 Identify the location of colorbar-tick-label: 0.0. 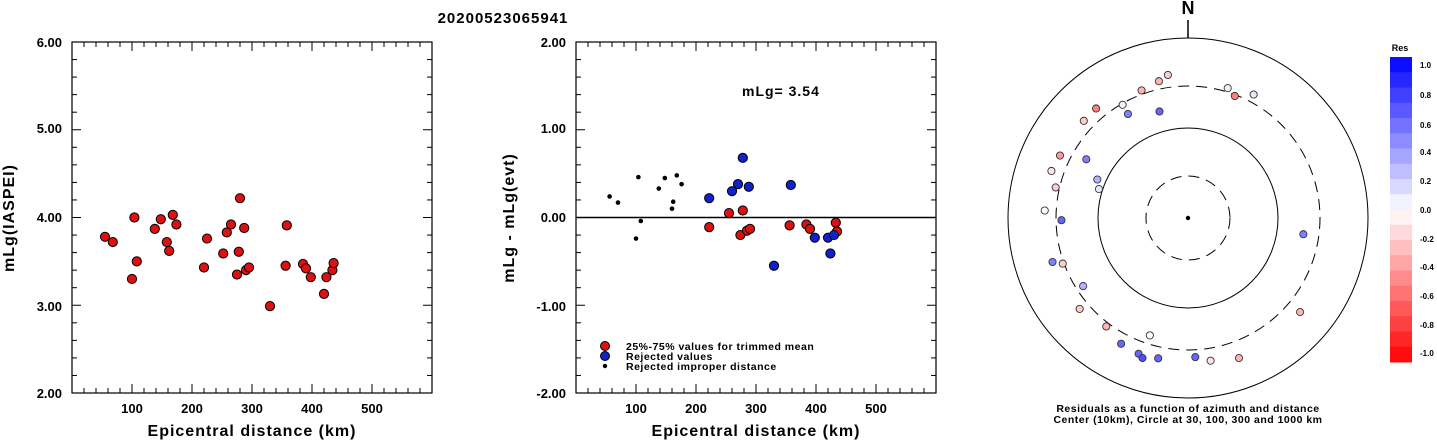
(1426, 210).